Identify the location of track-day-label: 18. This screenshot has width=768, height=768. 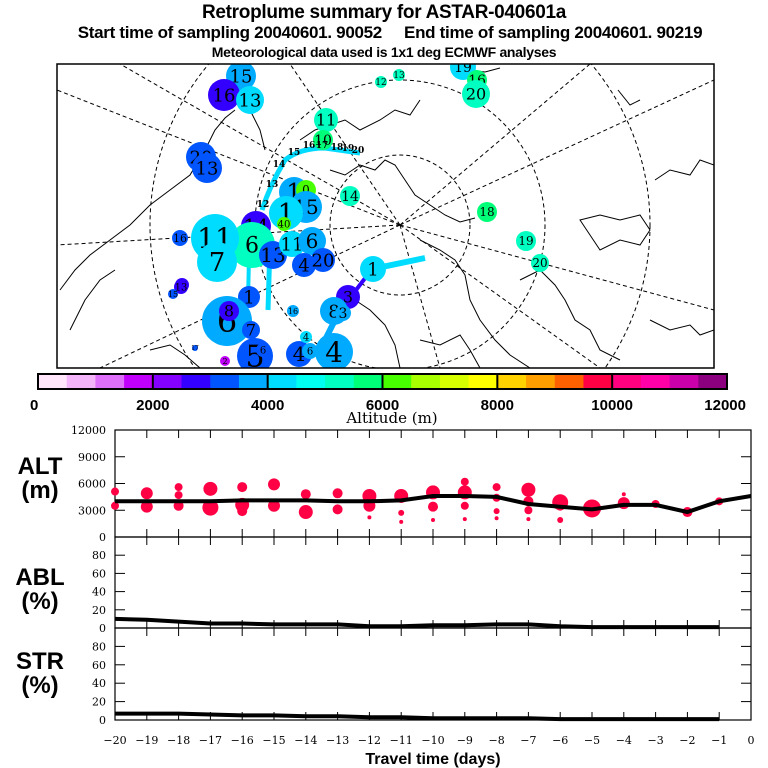
(337, 148).